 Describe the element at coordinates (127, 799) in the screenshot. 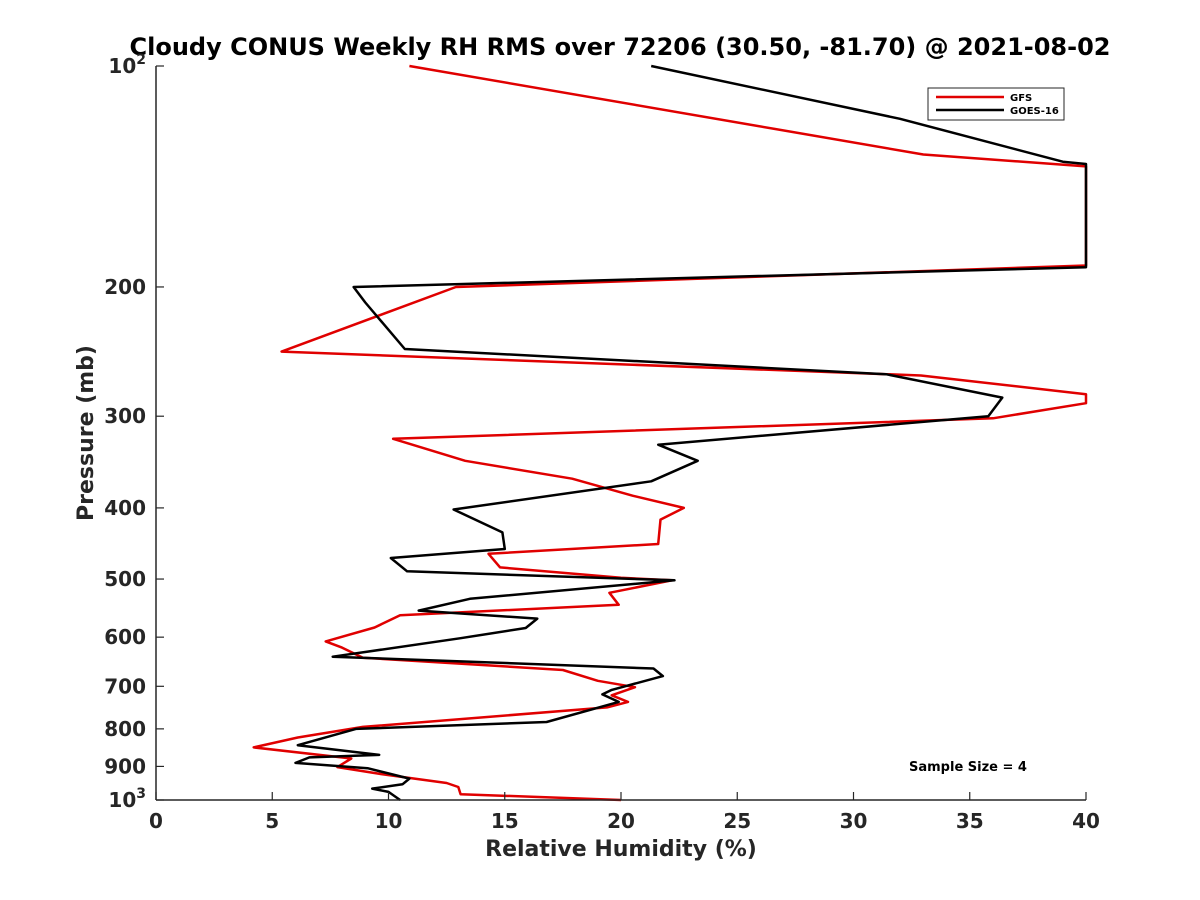

I see `y-tick-label: 10³` at that location.